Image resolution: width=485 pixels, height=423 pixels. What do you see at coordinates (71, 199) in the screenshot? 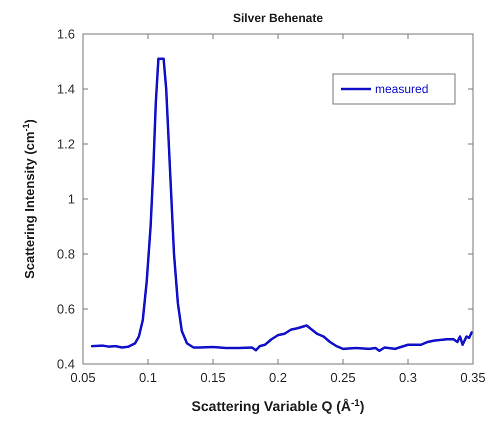
I see `y-tick-label: 1` at bounding box center [71, 199].